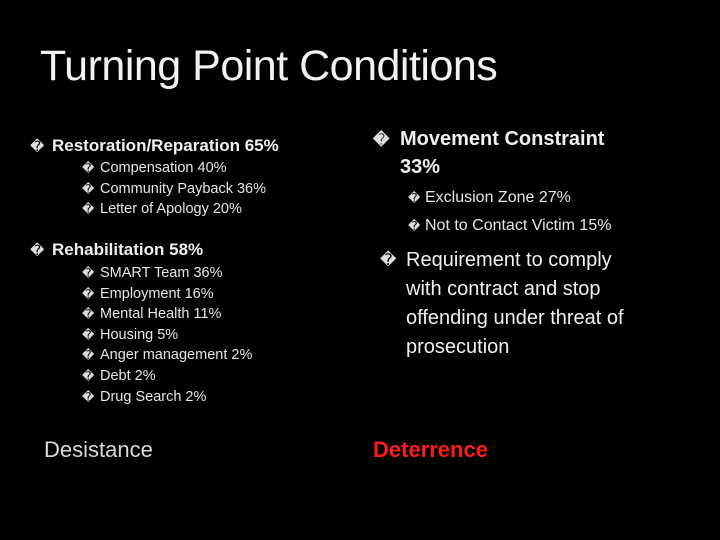 The width and height of the screenshot is (720, 540). What do you see at coordinates (167, 376) in the screenshot?
I see `list-item: � Debt 2%` at bounding box center [167, 376].